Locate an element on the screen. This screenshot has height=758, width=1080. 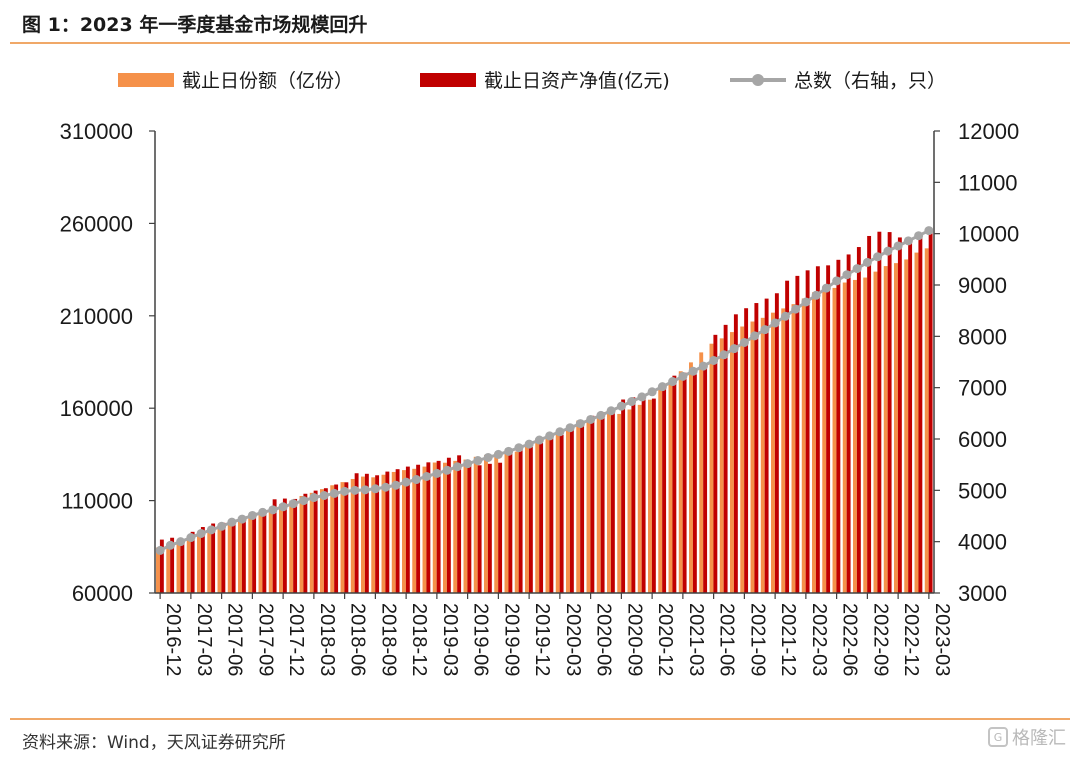
footer-divider is located at coordinates (540, 719).